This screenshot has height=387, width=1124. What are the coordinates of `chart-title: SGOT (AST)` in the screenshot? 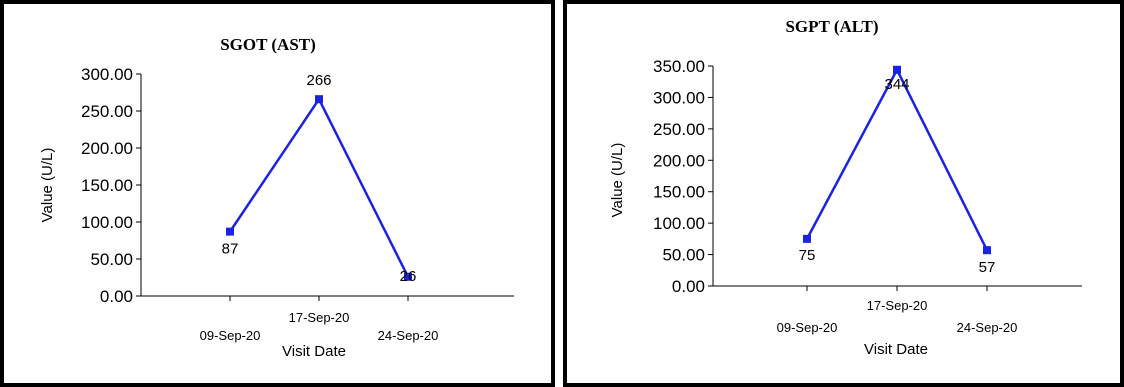 It's located at (268, 44).